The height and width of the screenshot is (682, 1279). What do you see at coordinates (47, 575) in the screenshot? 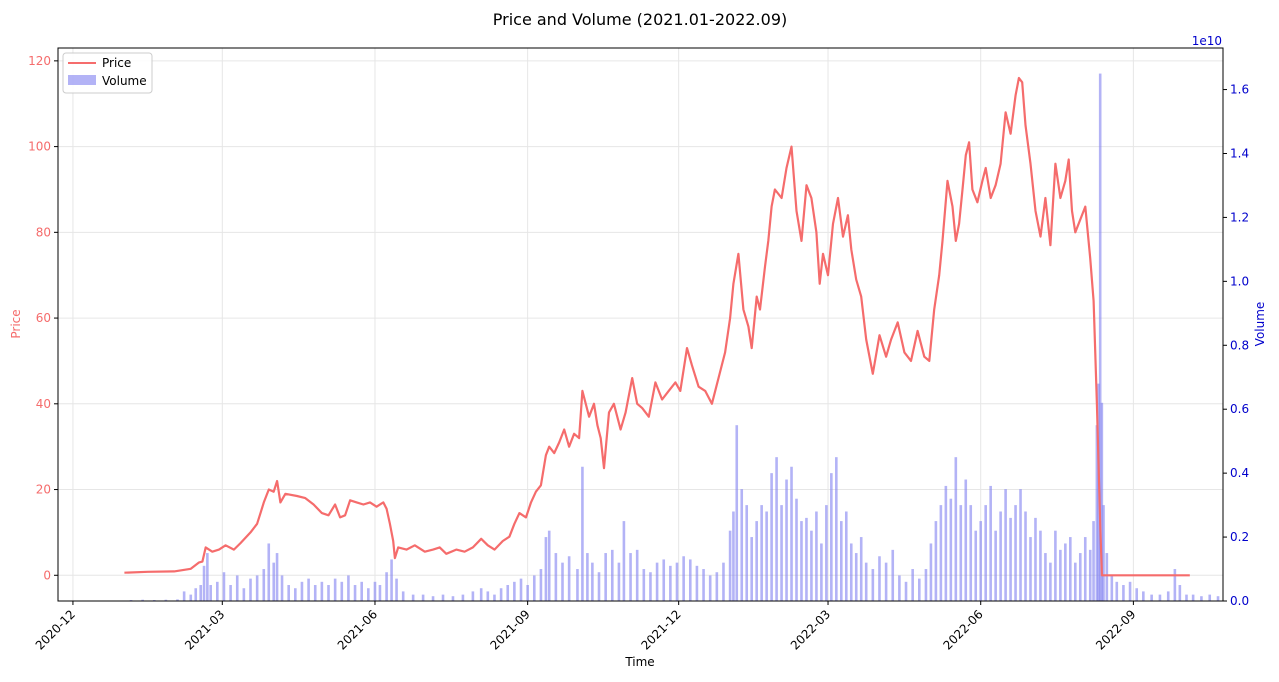
I see `left-tick-label: 0` at bounding box center [47, 575].